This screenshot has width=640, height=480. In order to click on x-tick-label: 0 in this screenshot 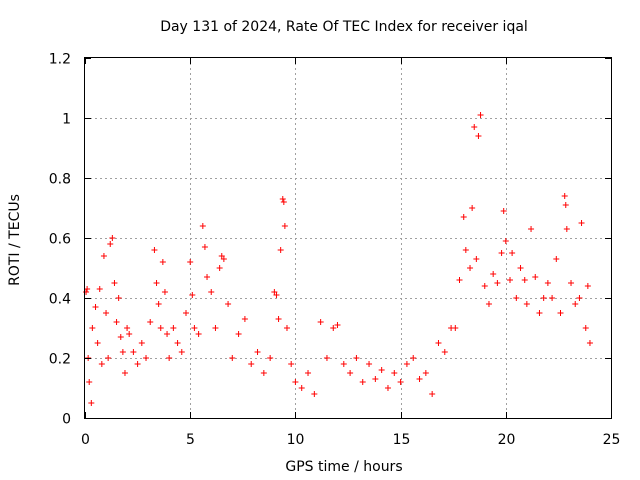, I will do `click(85, 440)`.